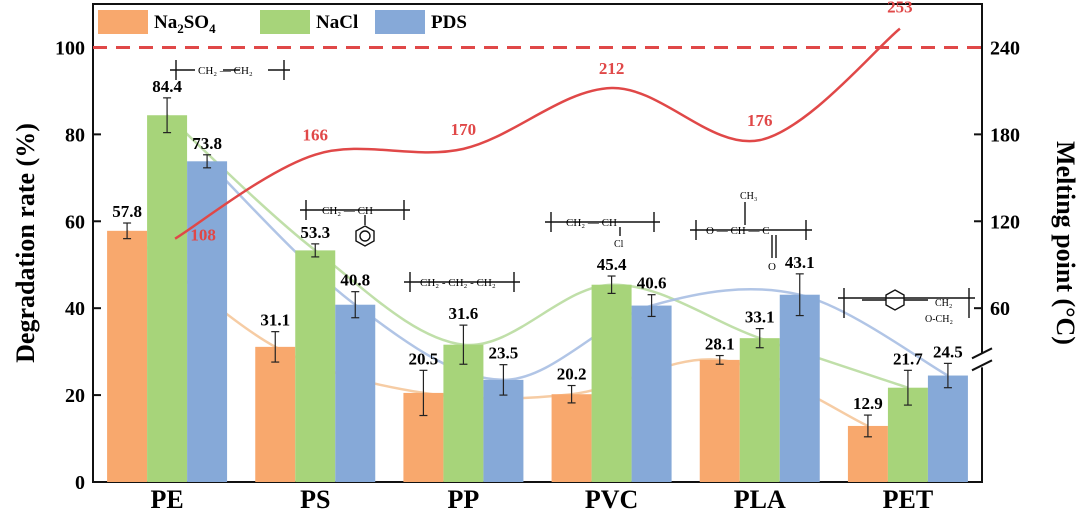 Image resolution: width=1080 pixels, height=519 pixels. I want to click on pvc-structure-icon, so click(602, 224).